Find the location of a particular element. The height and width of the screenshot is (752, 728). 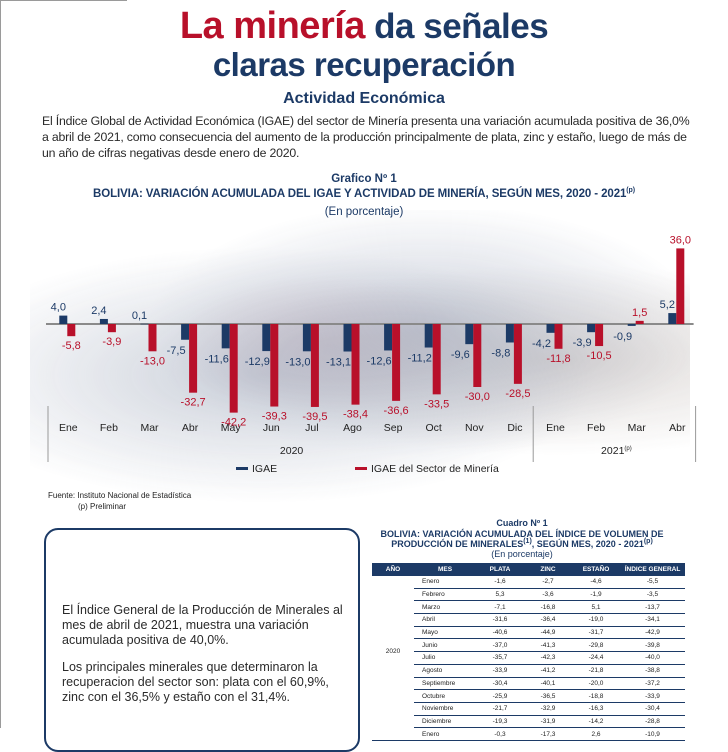

group-label-sup: (p) is located at coordinates (627, 449).